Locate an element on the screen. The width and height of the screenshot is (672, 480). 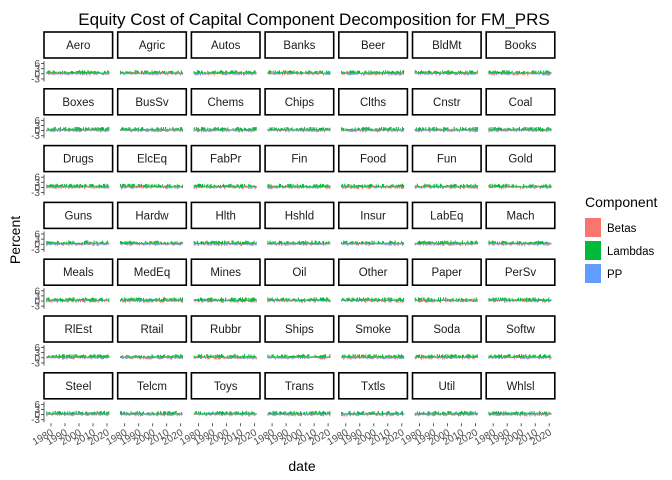
strip-label: Food is located at coordinates (373, 160).